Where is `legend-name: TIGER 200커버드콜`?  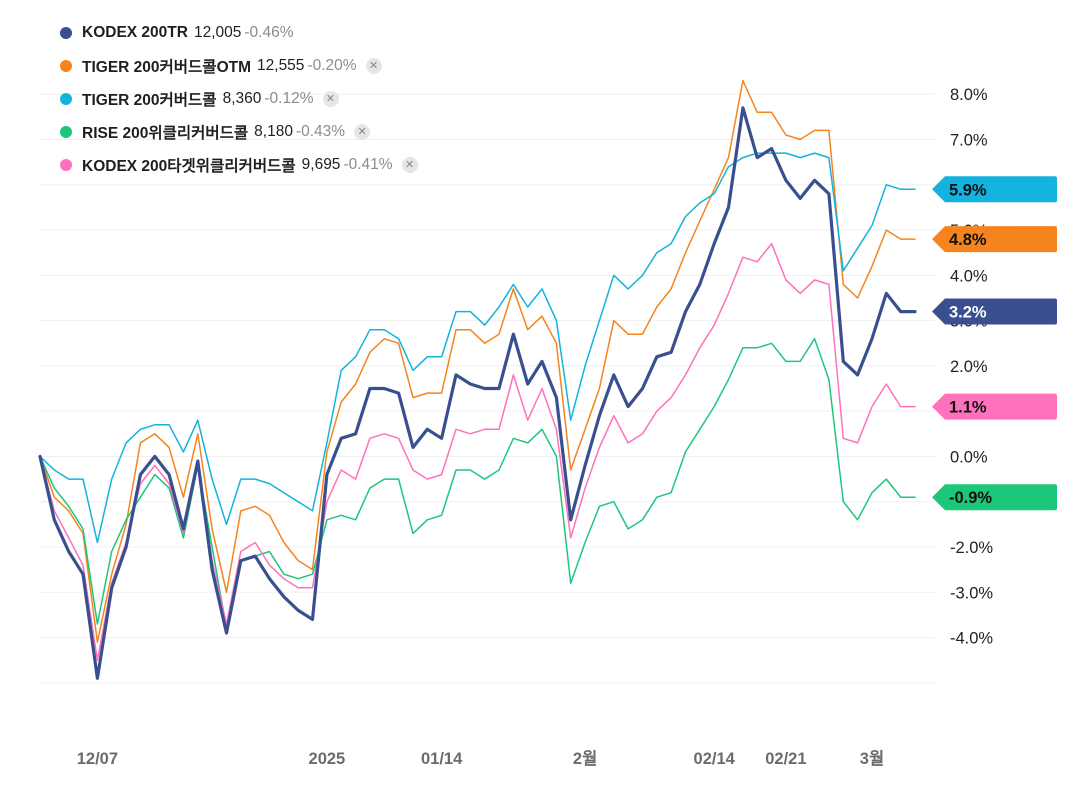 legend-name: TIGER 200커버드콜 is located at coordinates (149, 100).